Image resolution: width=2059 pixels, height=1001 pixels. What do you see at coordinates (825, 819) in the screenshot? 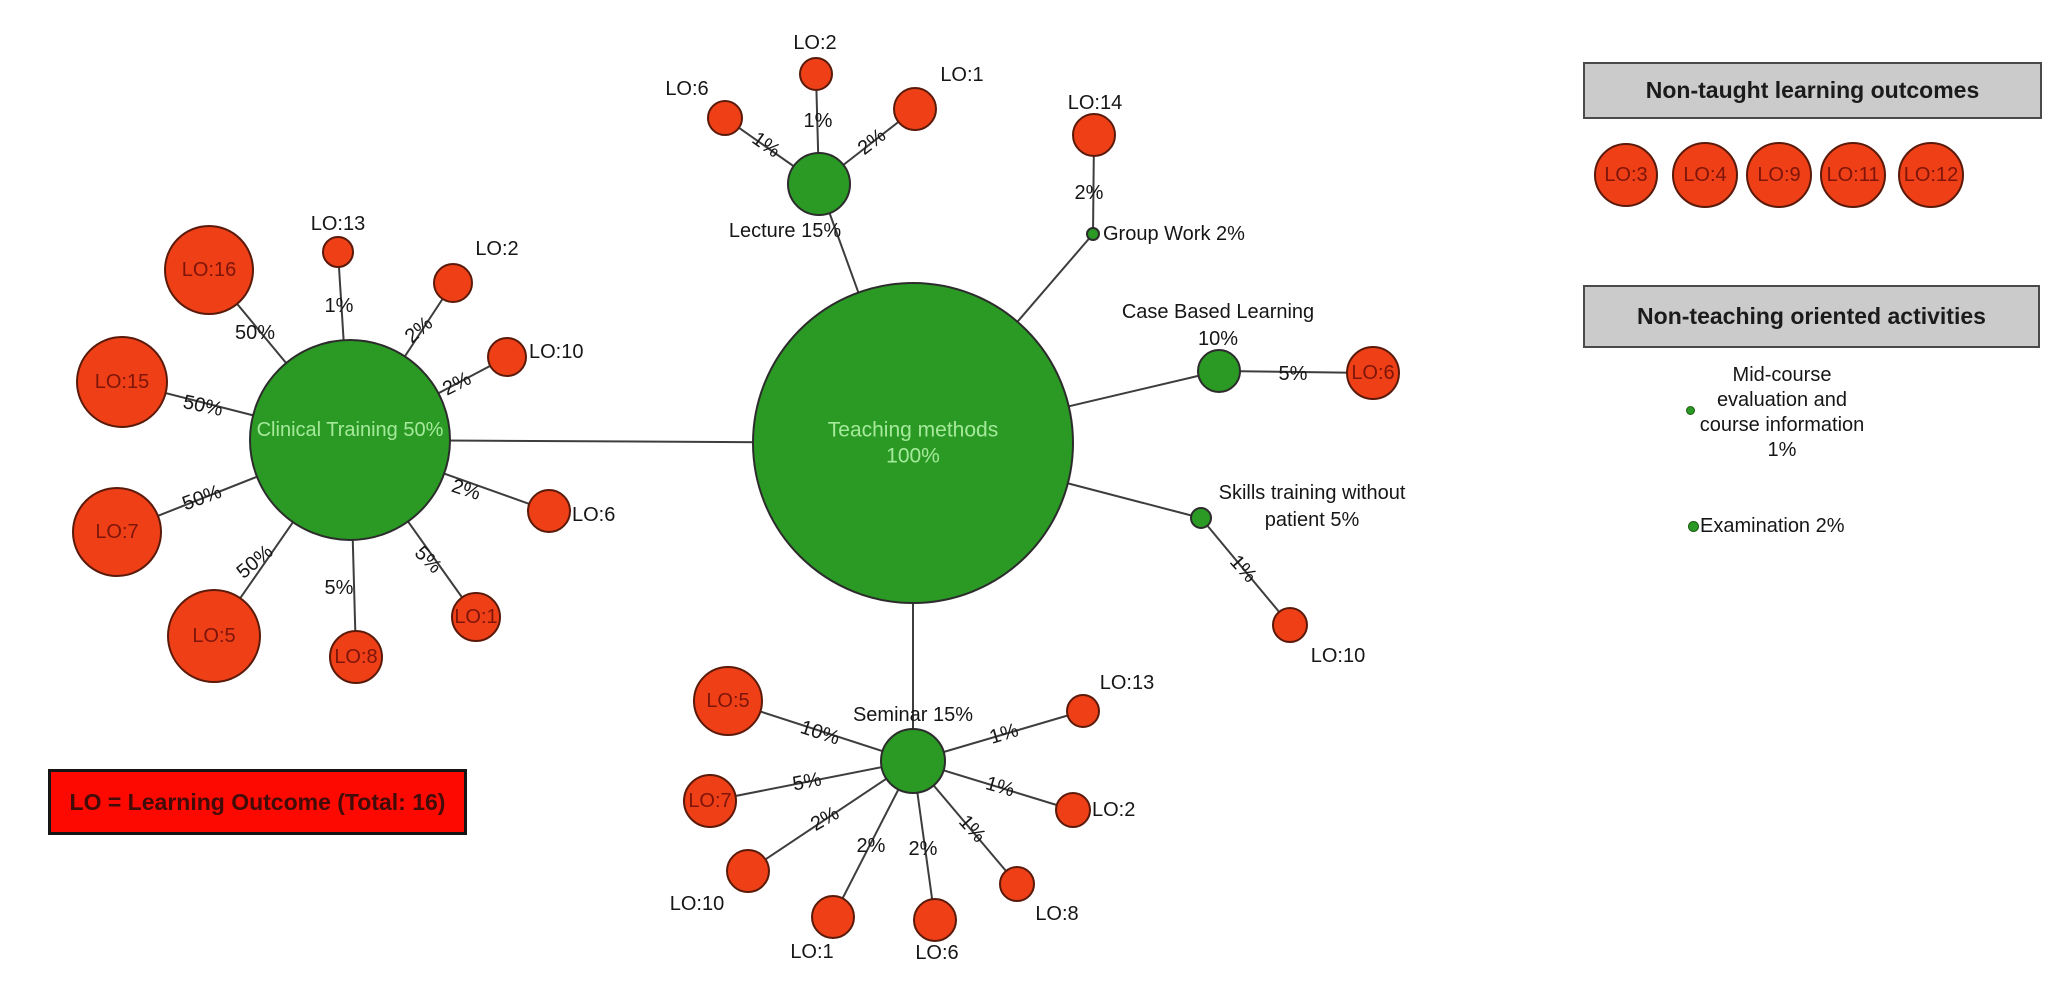
I see `edge-label-seminar-seminar-lo10: 2%` at bounding box center [825, 819].